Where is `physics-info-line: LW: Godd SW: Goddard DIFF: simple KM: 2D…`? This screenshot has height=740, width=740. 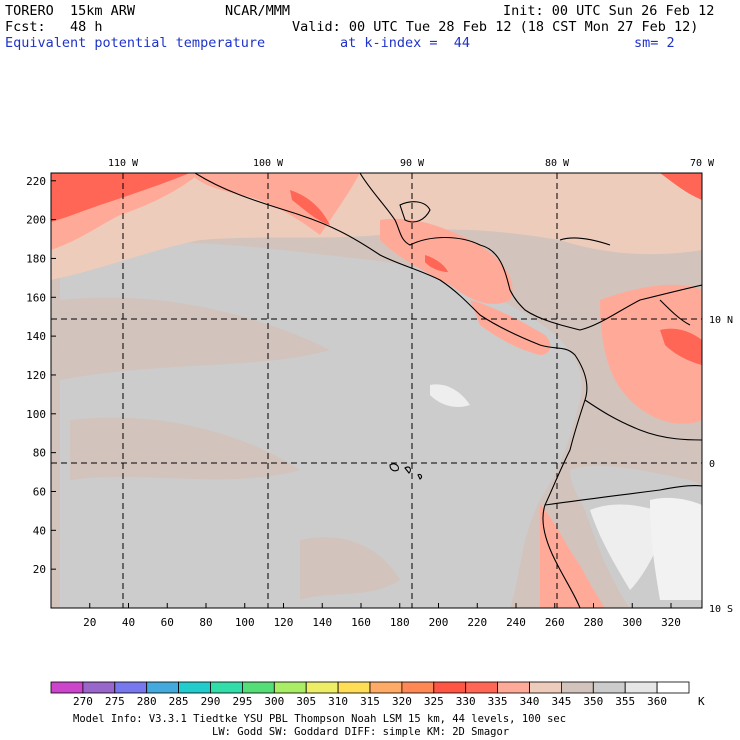 physics-info-line: LW: Godd SW: Goddard DIFF: simple KM: 2D… is located at coordinates (360, 732).